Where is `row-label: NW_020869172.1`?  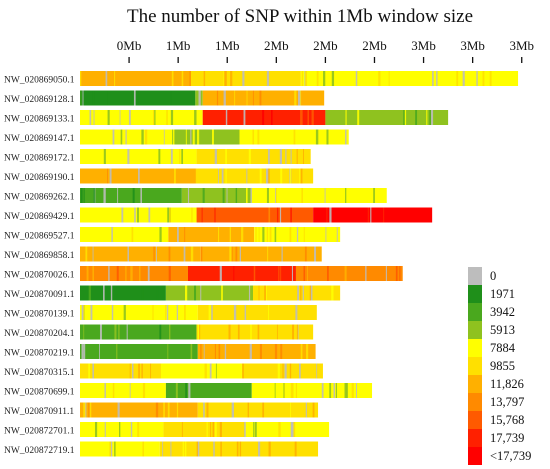 row-label: NW_020869172.1 is located at coordinates (39, 159).